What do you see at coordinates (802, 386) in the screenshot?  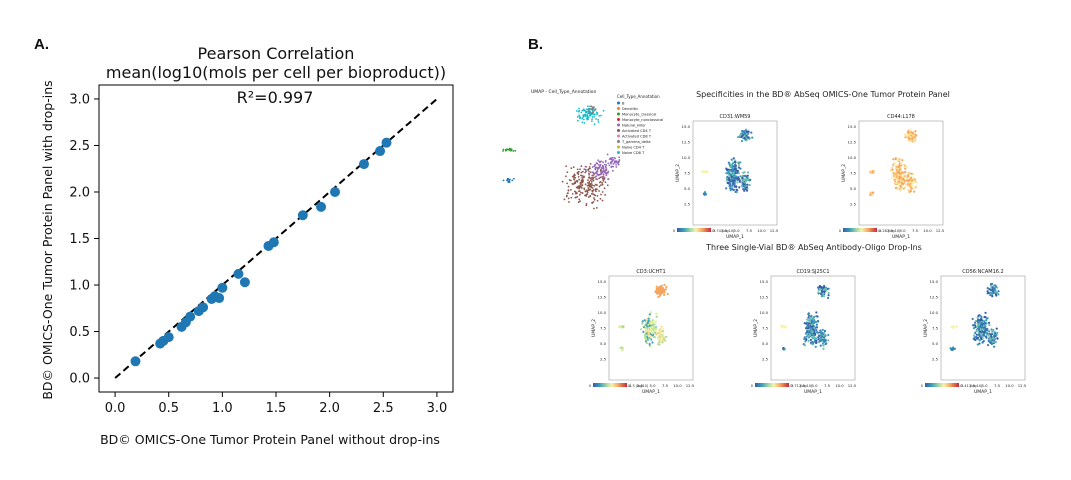 I see `colorbar-max: 3.71 (log10)` at bounding box center [802, 386].